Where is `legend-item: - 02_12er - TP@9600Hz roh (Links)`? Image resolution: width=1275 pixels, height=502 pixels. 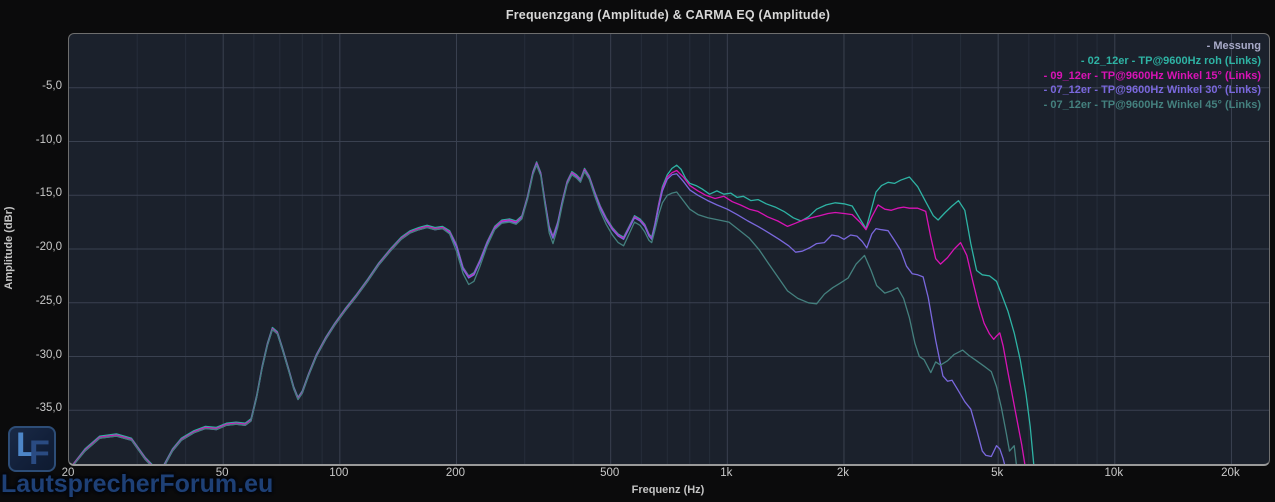
legend-item: - 02_12er - TP@9600Hz roh (Links) is located at coordinates (1170, 60).